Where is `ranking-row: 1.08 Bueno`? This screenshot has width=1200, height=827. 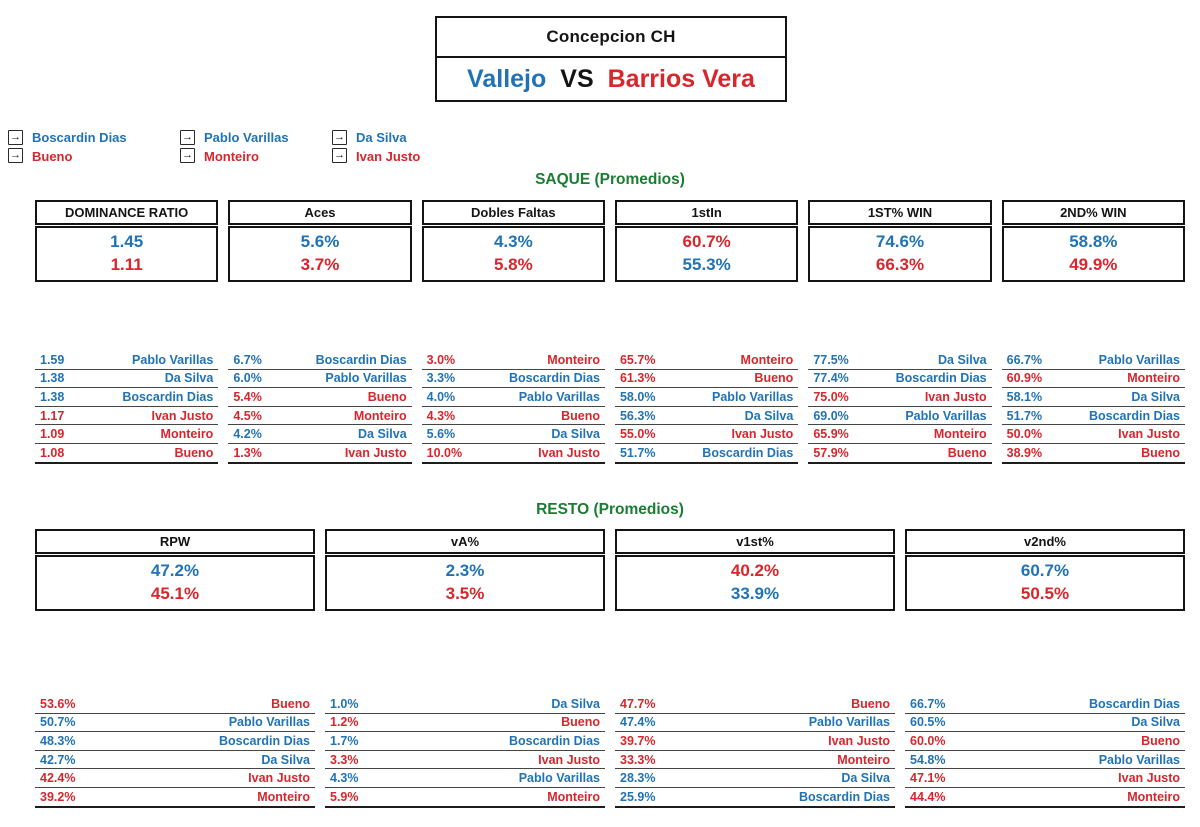
ranking-row: 1.08 Bueno is located at coordinates (127, 454).